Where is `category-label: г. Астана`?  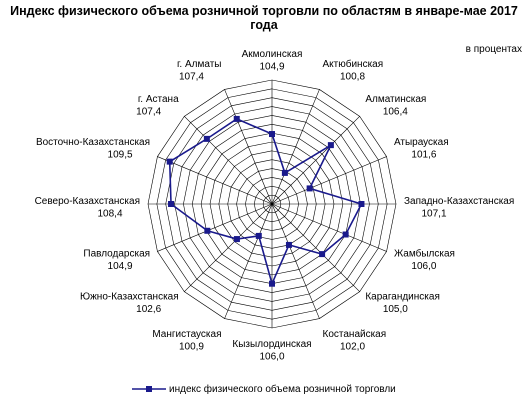
category-label: г. Астана is located at coordinates (158, 99).